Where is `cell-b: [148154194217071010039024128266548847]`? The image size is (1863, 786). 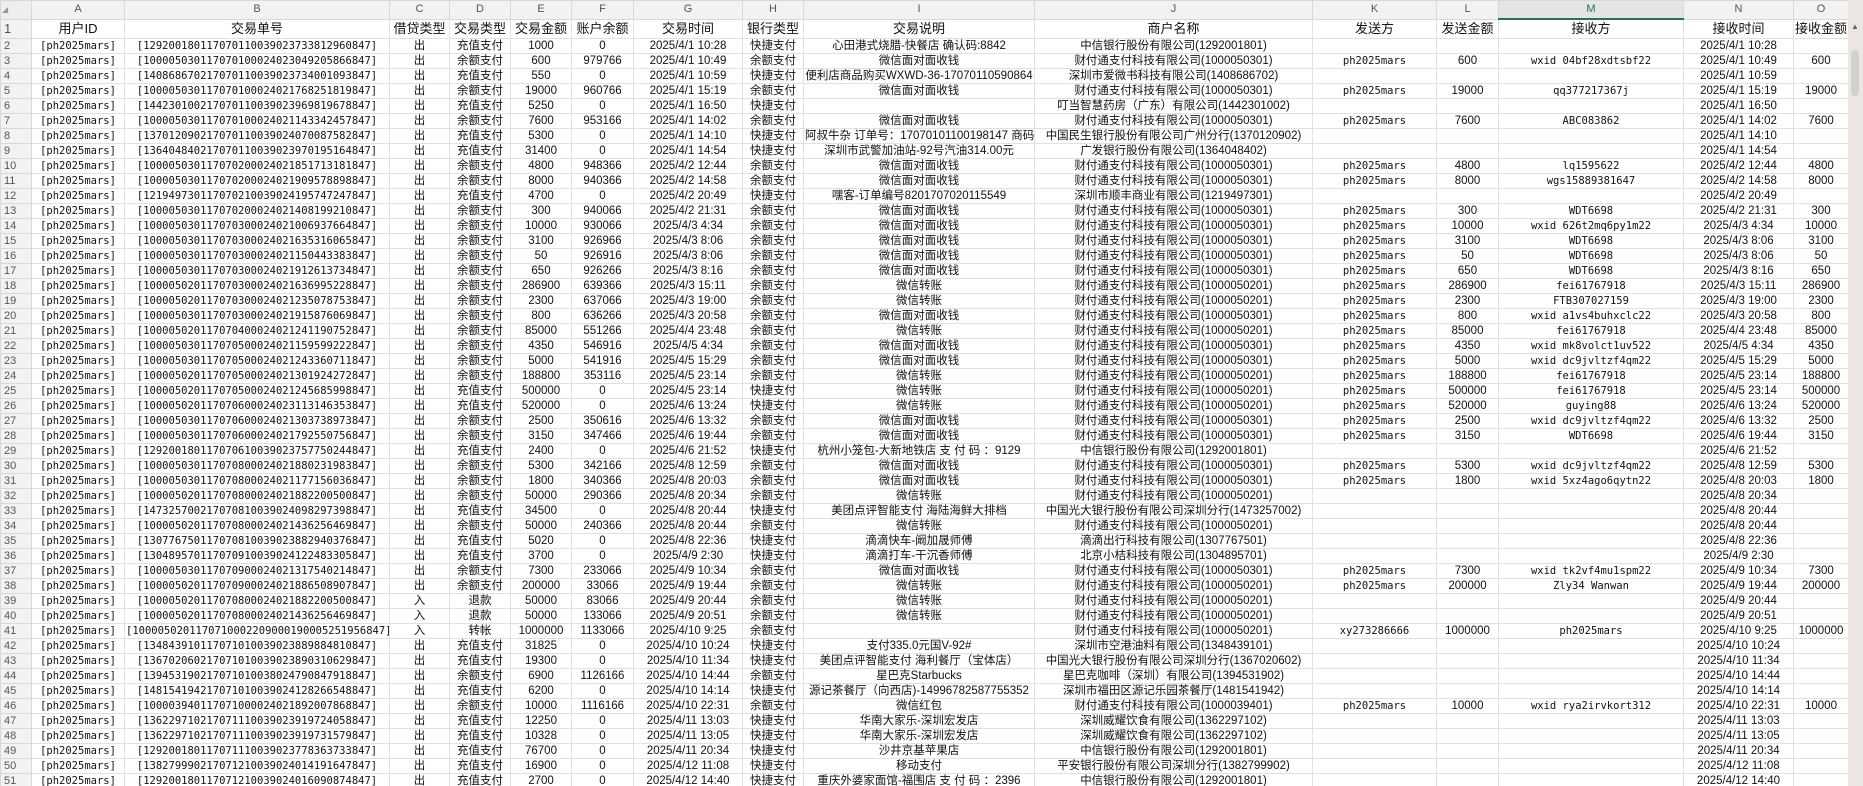
cell-b: [148154194217071010039024128266548847] is located at coordinates (257, 691).